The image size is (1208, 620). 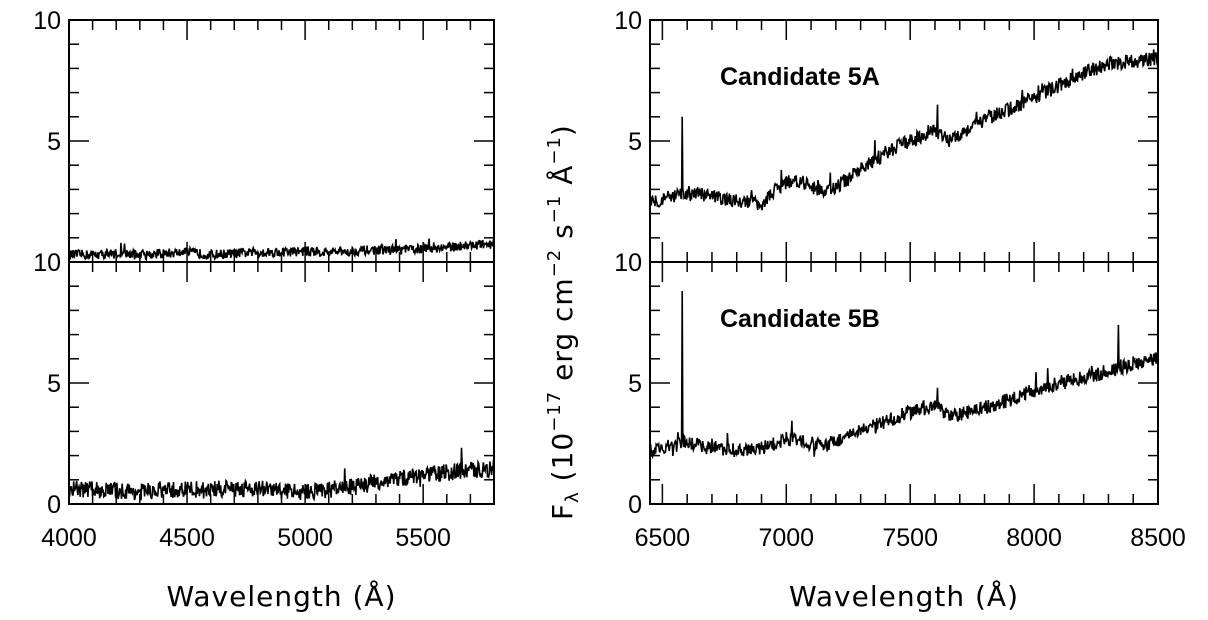 What do you see at coordinates (1158, 538) in the screenshot?
I see `x-tick-label: 8500` at bounding box center [1158, 538].